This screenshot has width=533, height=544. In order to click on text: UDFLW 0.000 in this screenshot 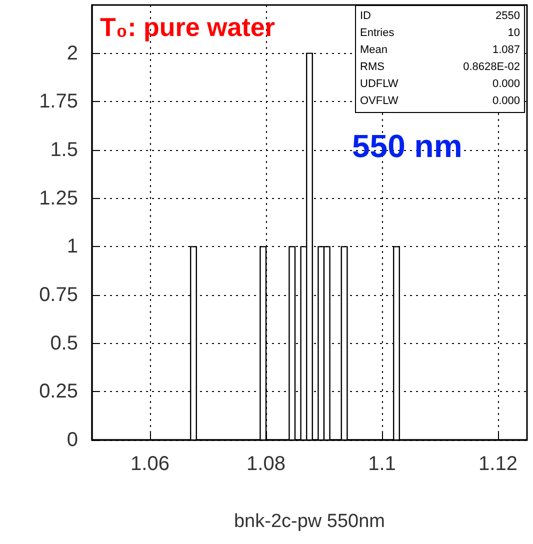, I will do `click(440, 84)`.